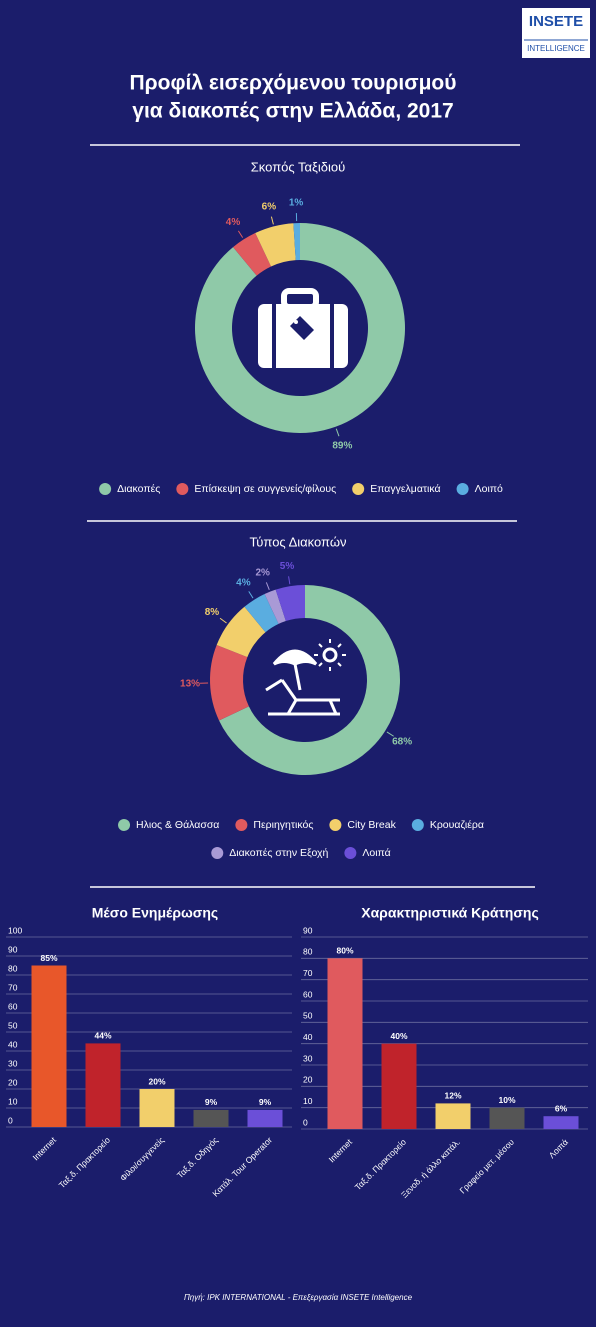 Image resolution: width=596 pixels, height=1327 pixels. I want to click on logo-sub: INTELLIGENCE, so click(556, 48).